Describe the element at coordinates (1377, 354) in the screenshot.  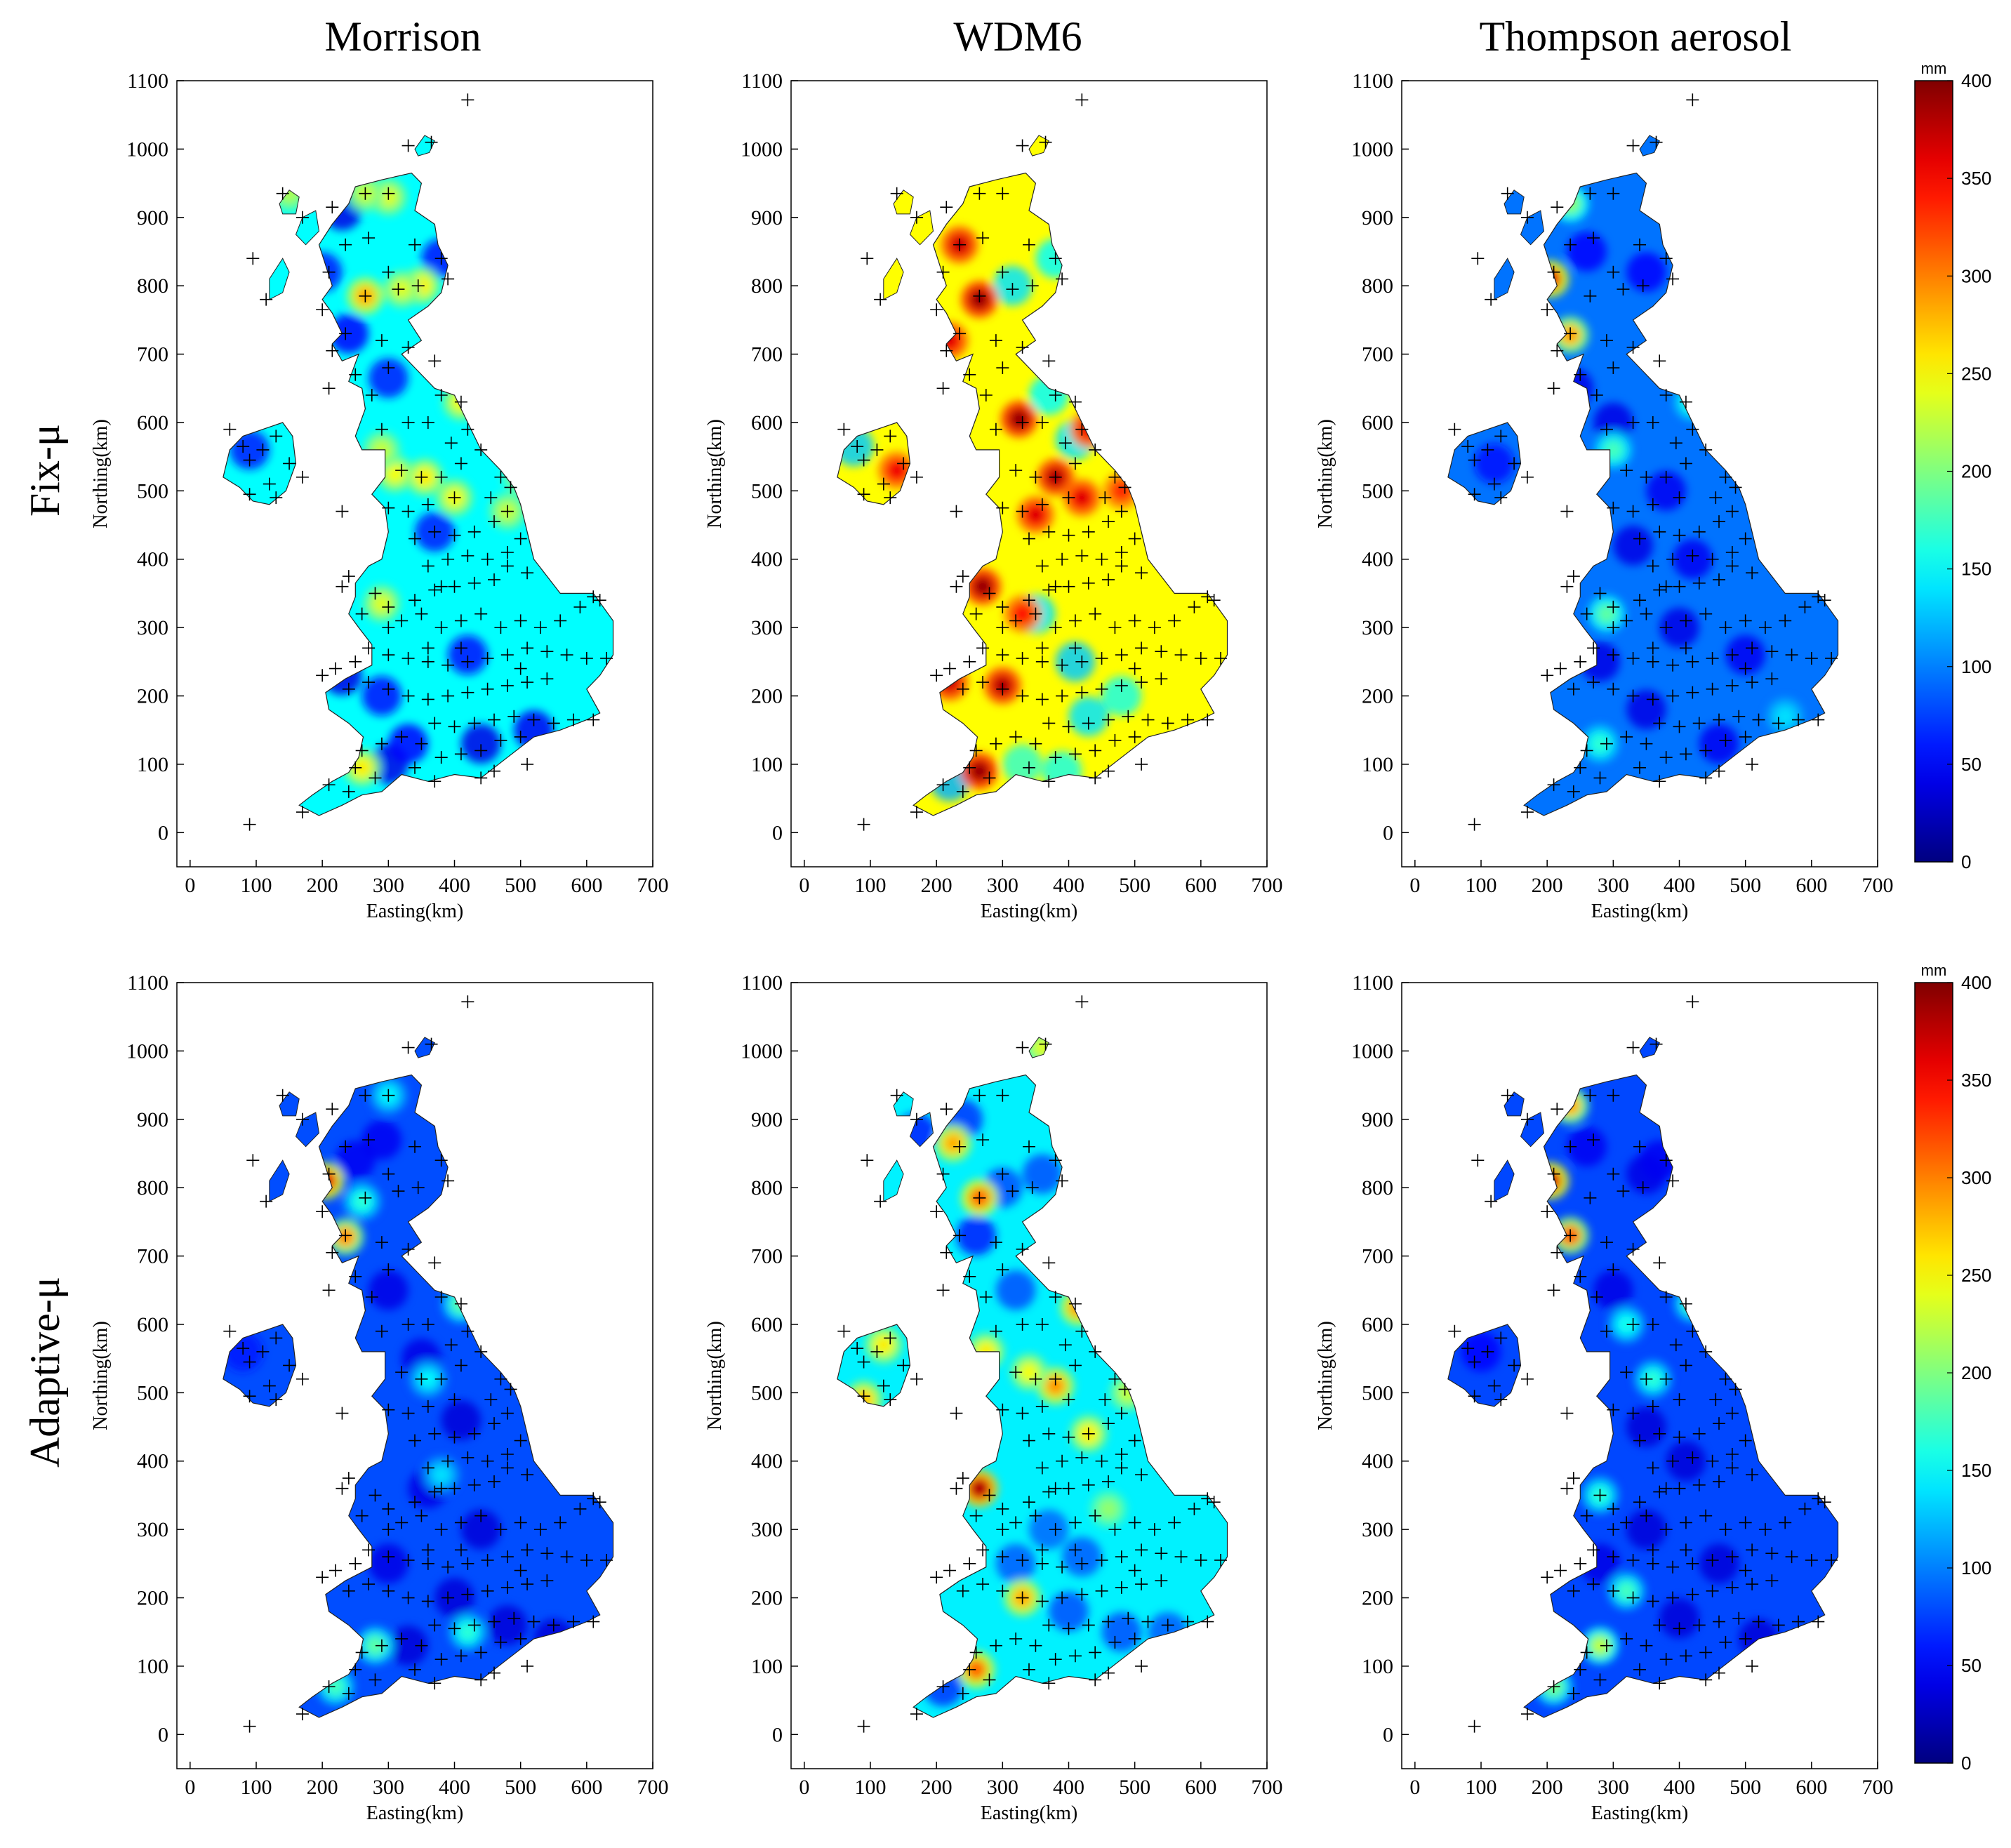
I see `y-tick-label: 700` at that location.